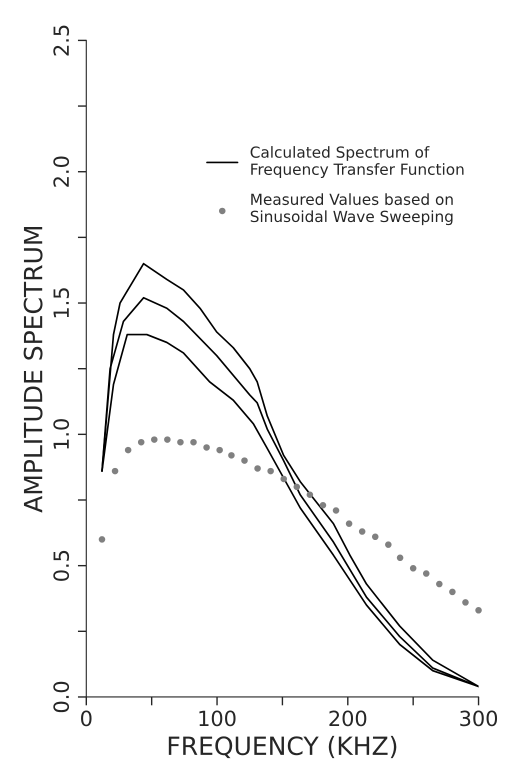 Image resolution: width=523 pixels, height=777 pixels. What do you see at coordinates (351, 209) in the screenshot?
I see `legend-label: Measured Values based on Sinusoidal Wave Sweeping` at bounding box center [351, 209].